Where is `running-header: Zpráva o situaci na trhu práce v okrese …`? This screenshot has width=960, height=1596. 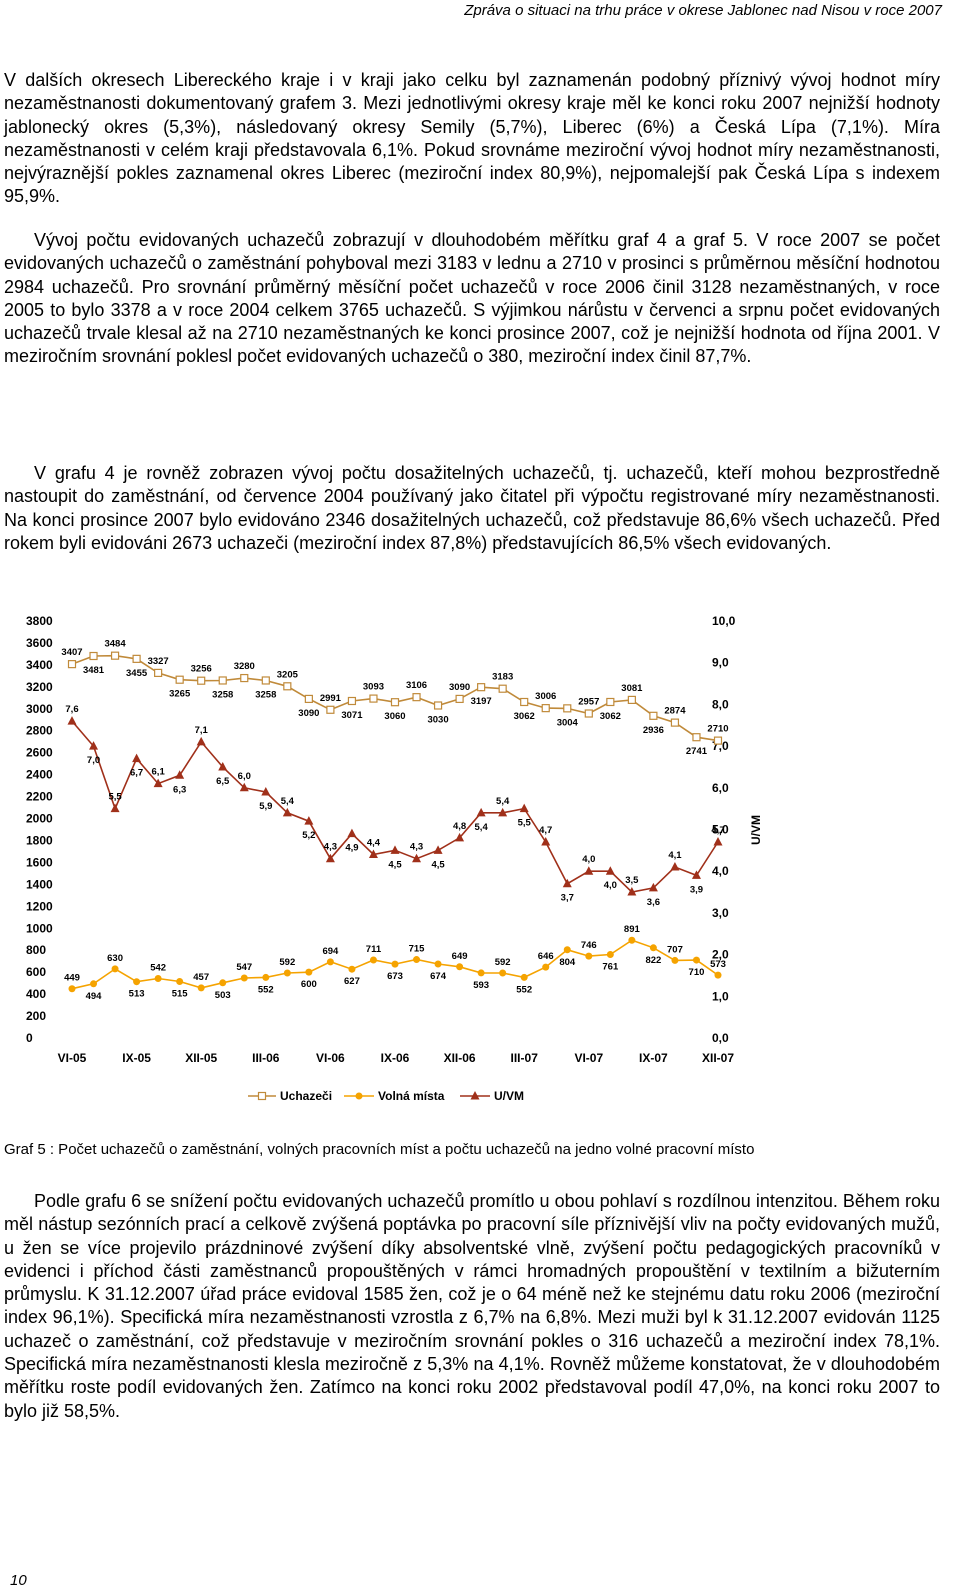 running-header: Zpráva o situaci na trhu práce v okrese … is located at coordinates (703, 10).